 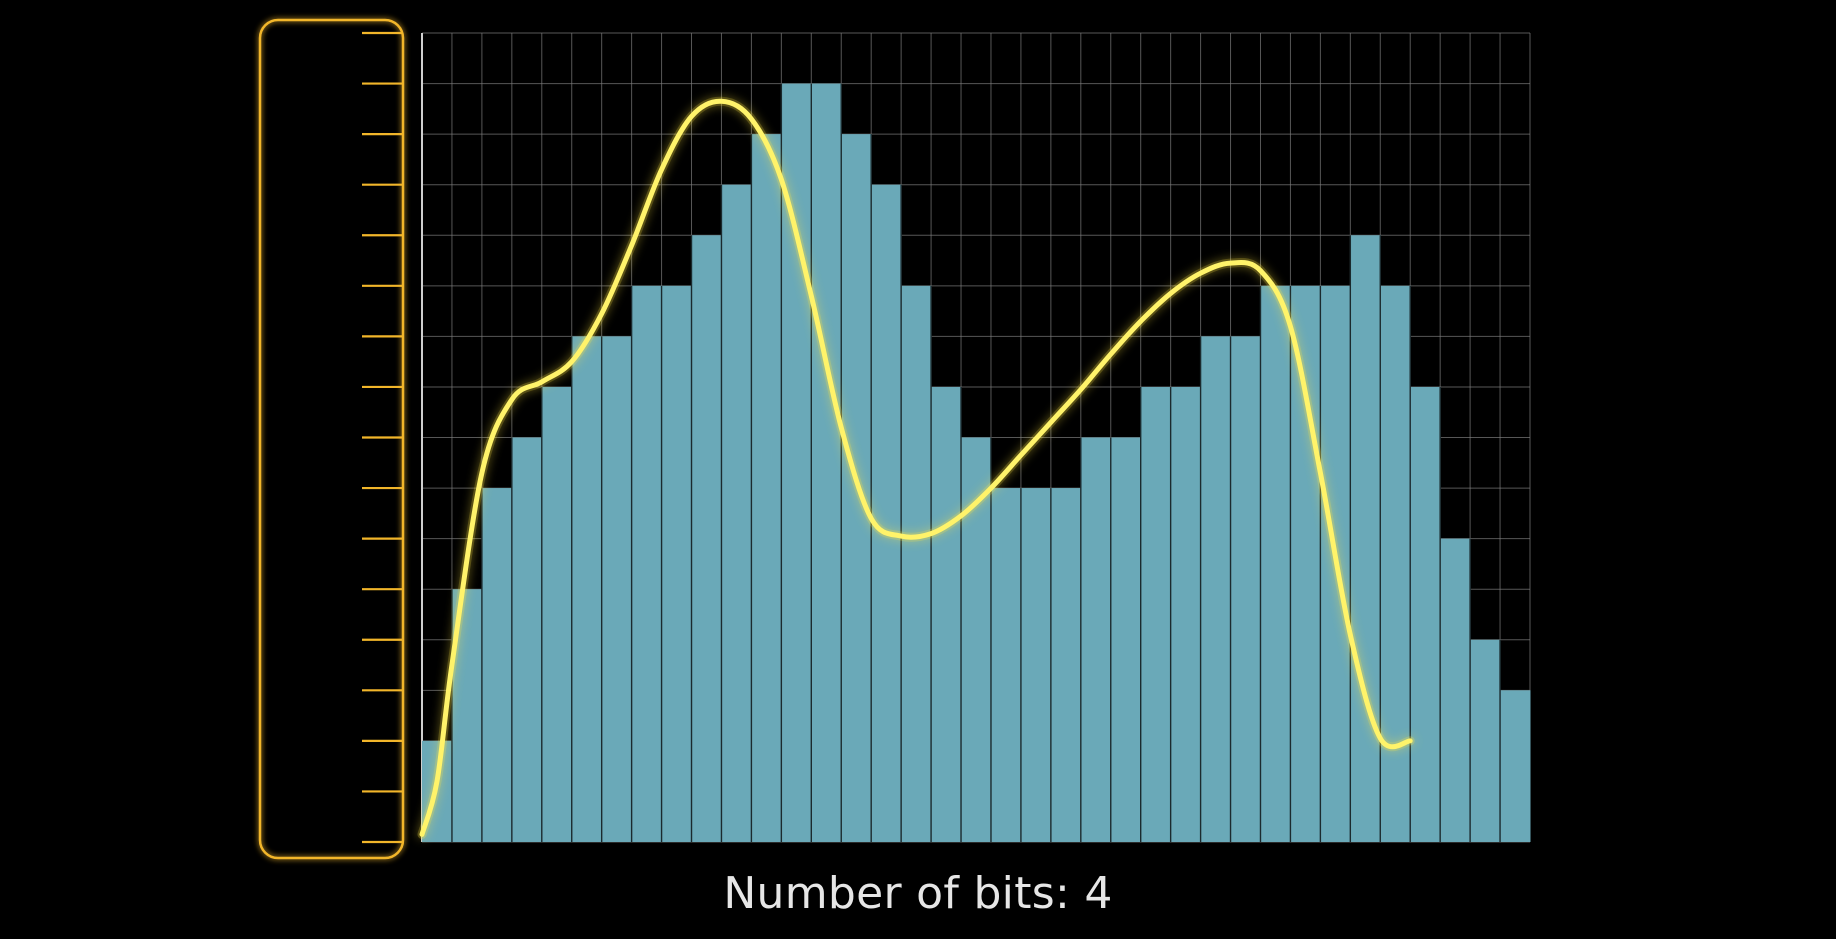 I want to click on ruler-frame, so click(x=331, y=439).